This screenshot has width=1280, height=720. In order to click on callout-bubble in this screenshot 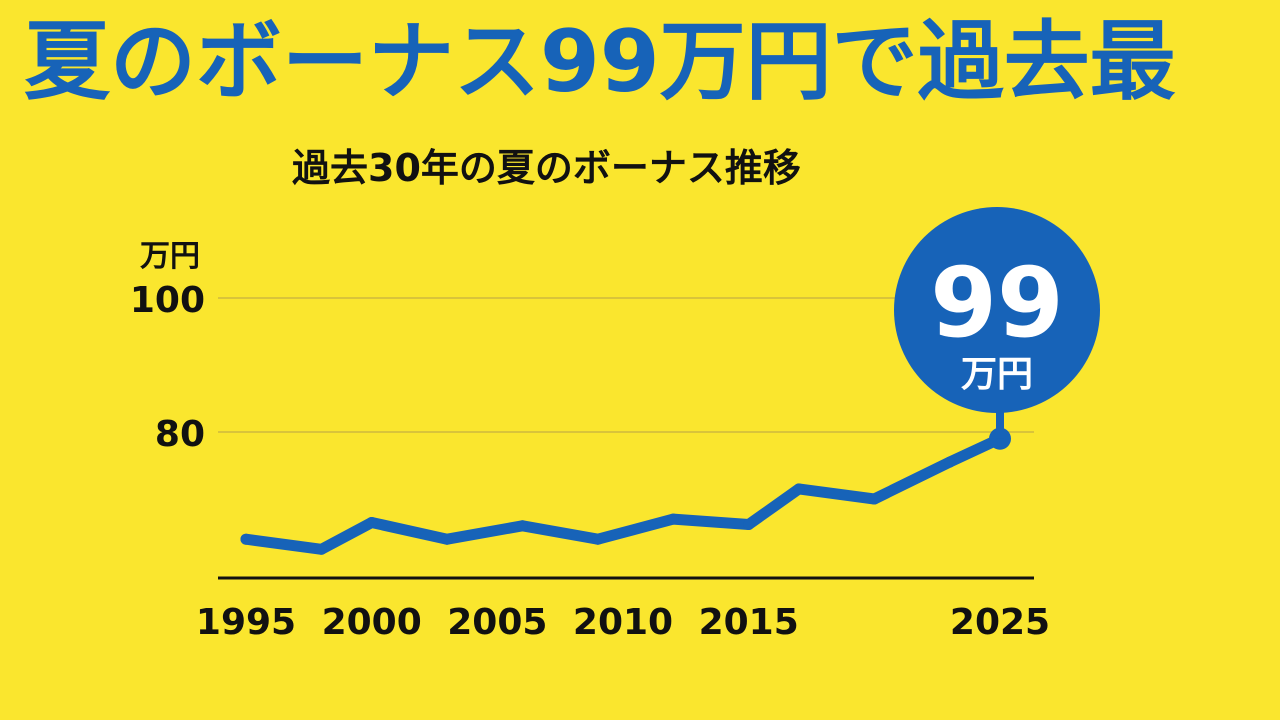, I will do `click(997, 310)`.